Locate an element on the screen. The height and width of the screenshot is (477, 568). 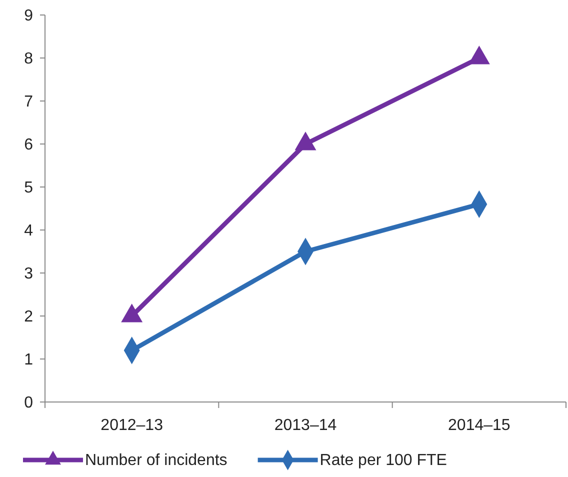
y-tick-label: 7 is located at coordinates (29, 102).